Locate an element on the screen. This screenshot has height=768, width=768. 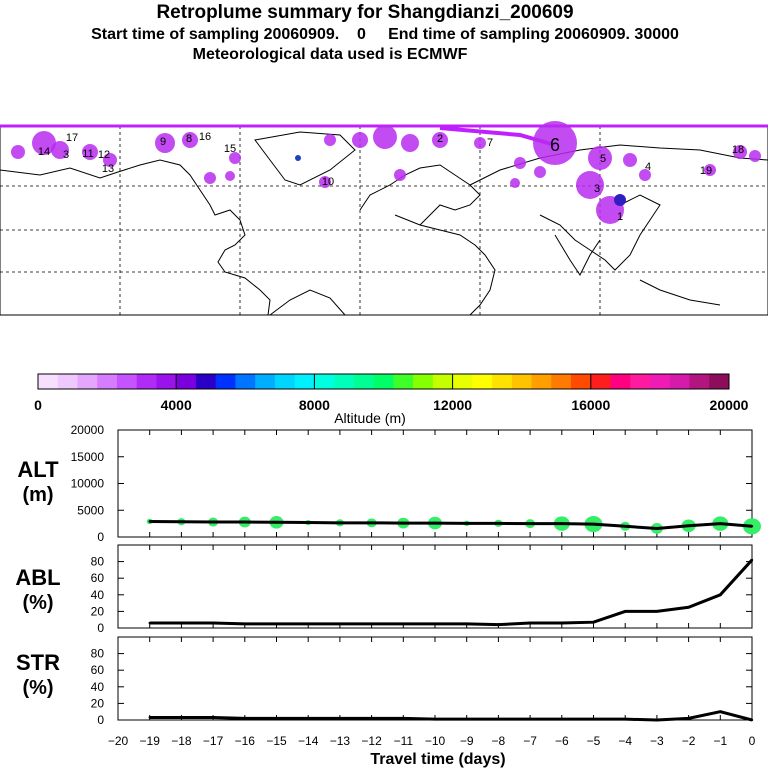
plume-label: 18 is located at coordinates (738, 150).